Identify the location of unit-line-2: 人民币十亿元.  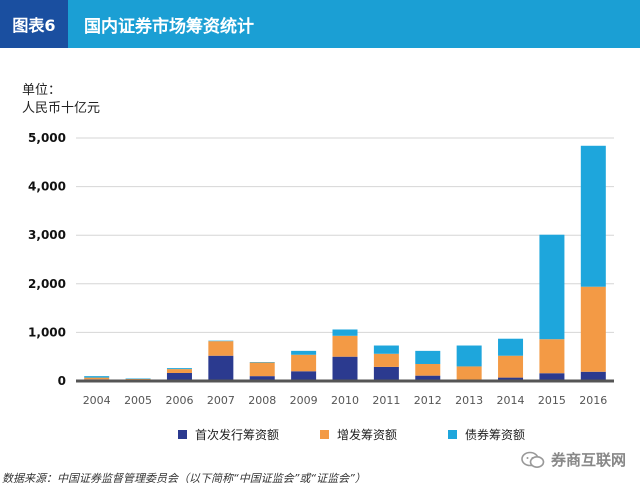
(61, 108).